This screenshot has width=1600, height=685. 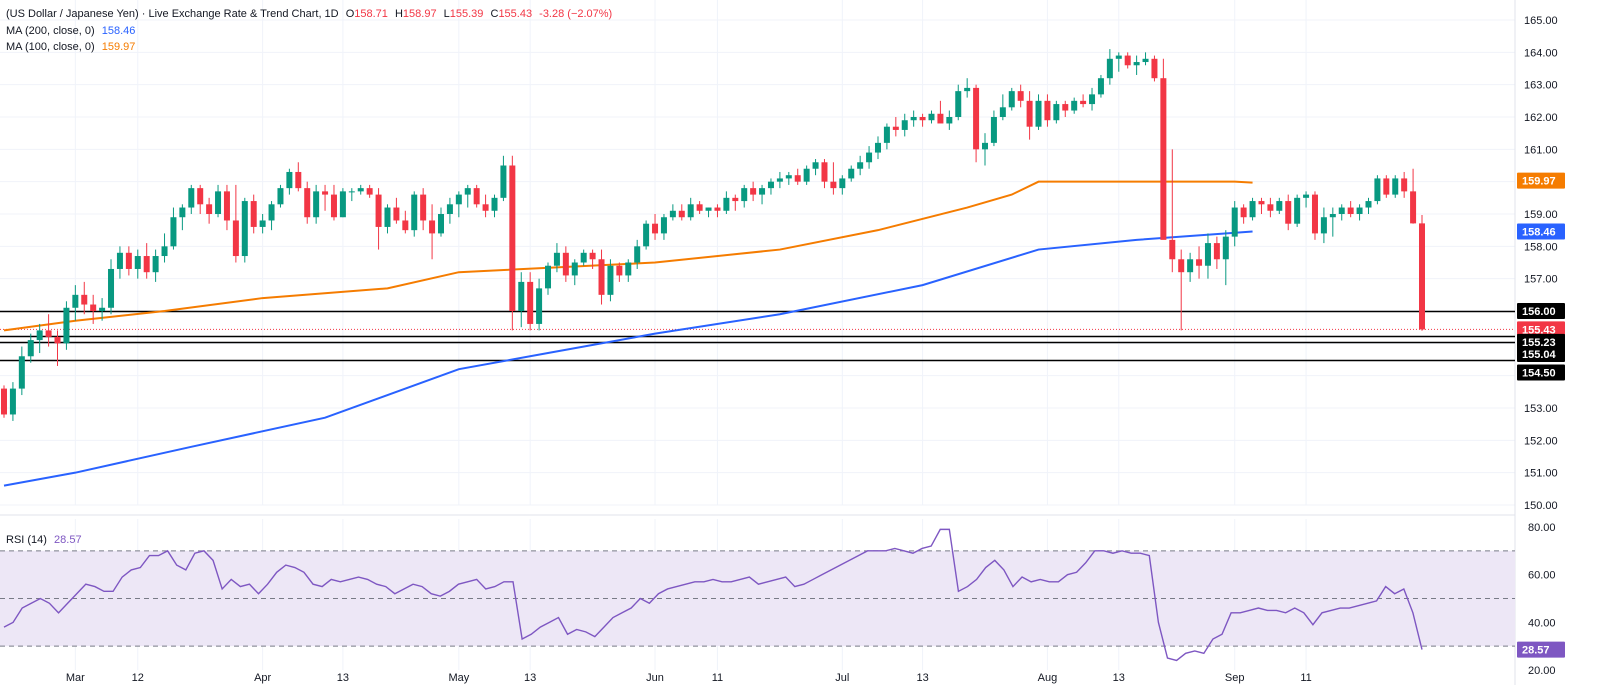 What do you see at coordinates (1541, 21) in the screenshot?
I see `price-tick-label: 165.00` at bounding box center [1541, 21].